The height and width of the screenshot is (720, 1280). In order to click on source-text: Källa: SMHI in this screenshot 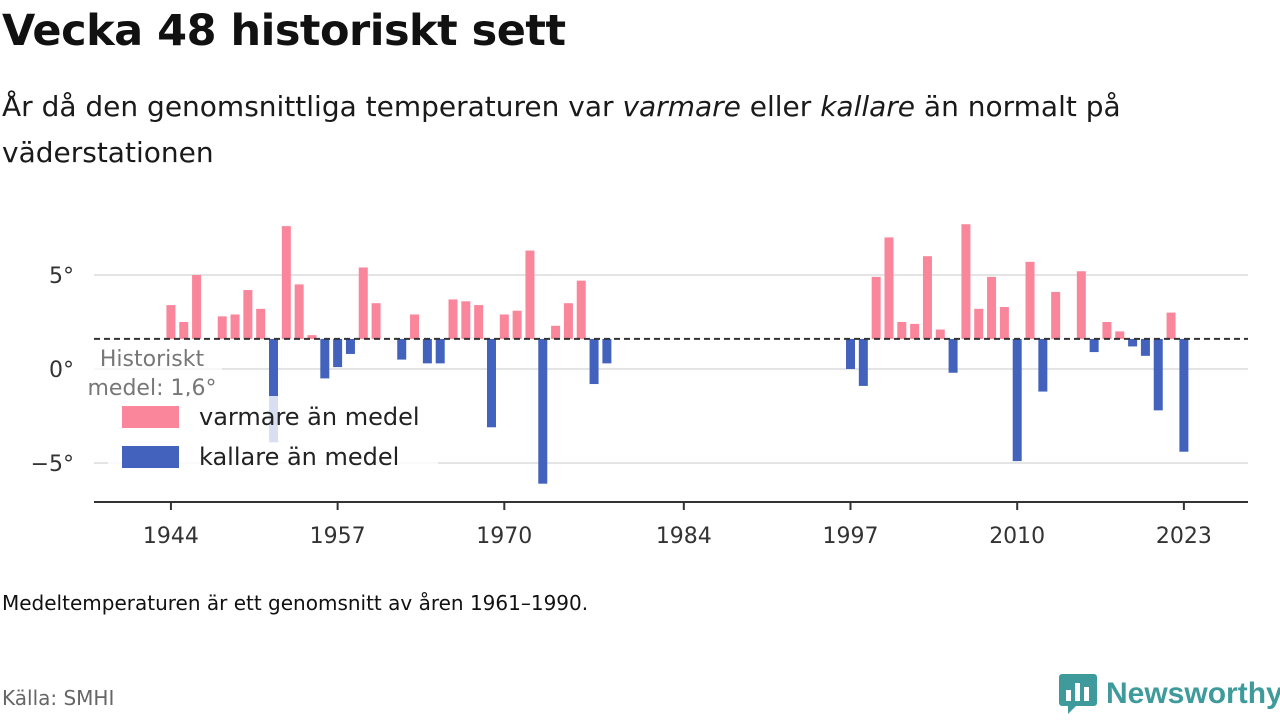, I will do `click(58, 698)`.